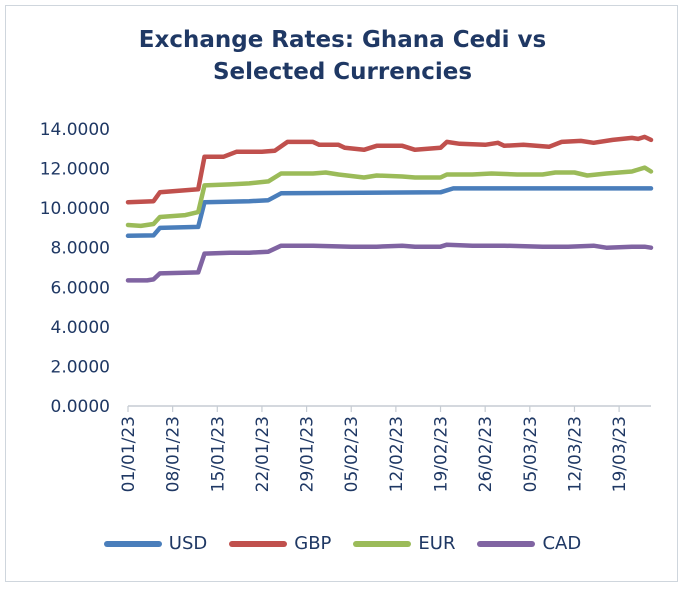  What do you see at coordinates (188, 543) in the screenshot?
I see `legend-label: USD` at bounding box center [188, 543].